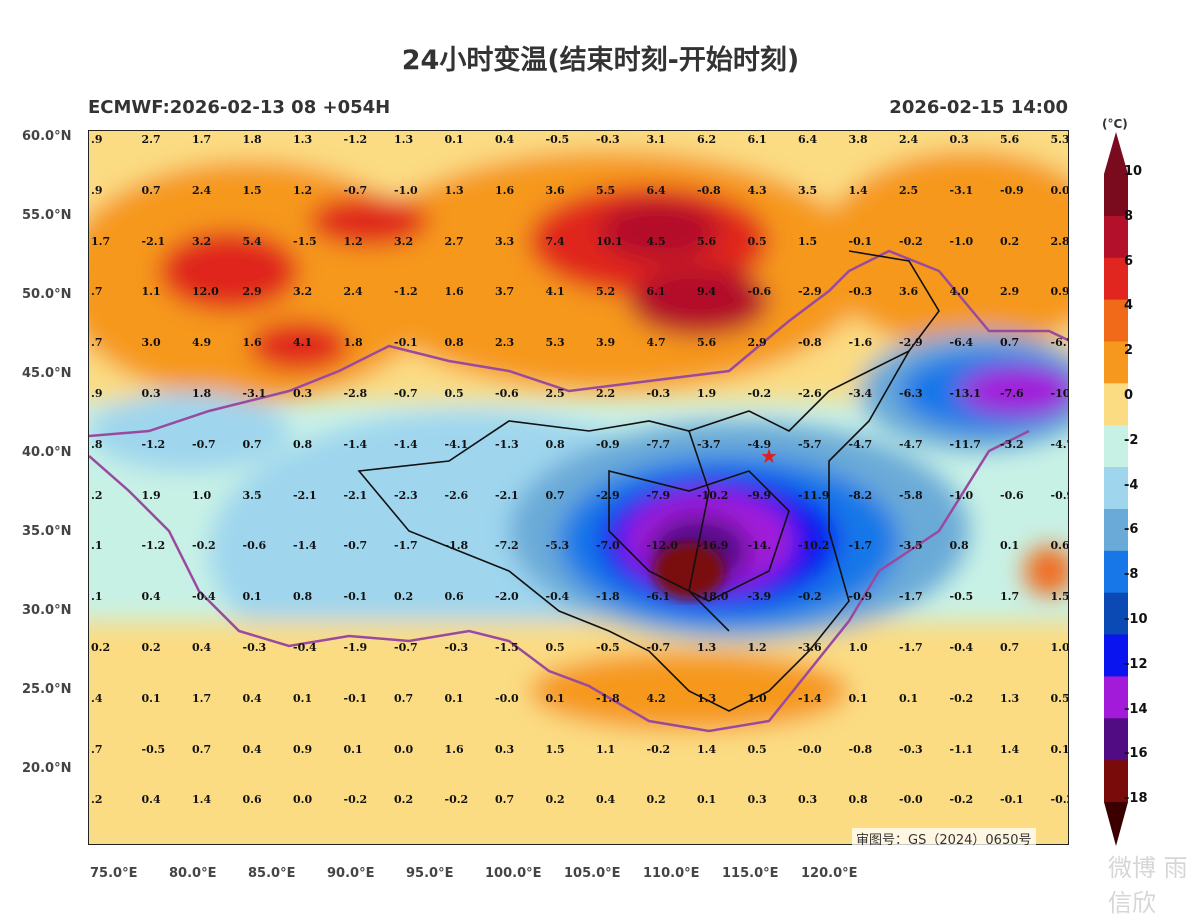  What do you see at coordinates (555, 444) in the screenshot?
I see `grid-value: 0.8` at bounding box center [555, 444].